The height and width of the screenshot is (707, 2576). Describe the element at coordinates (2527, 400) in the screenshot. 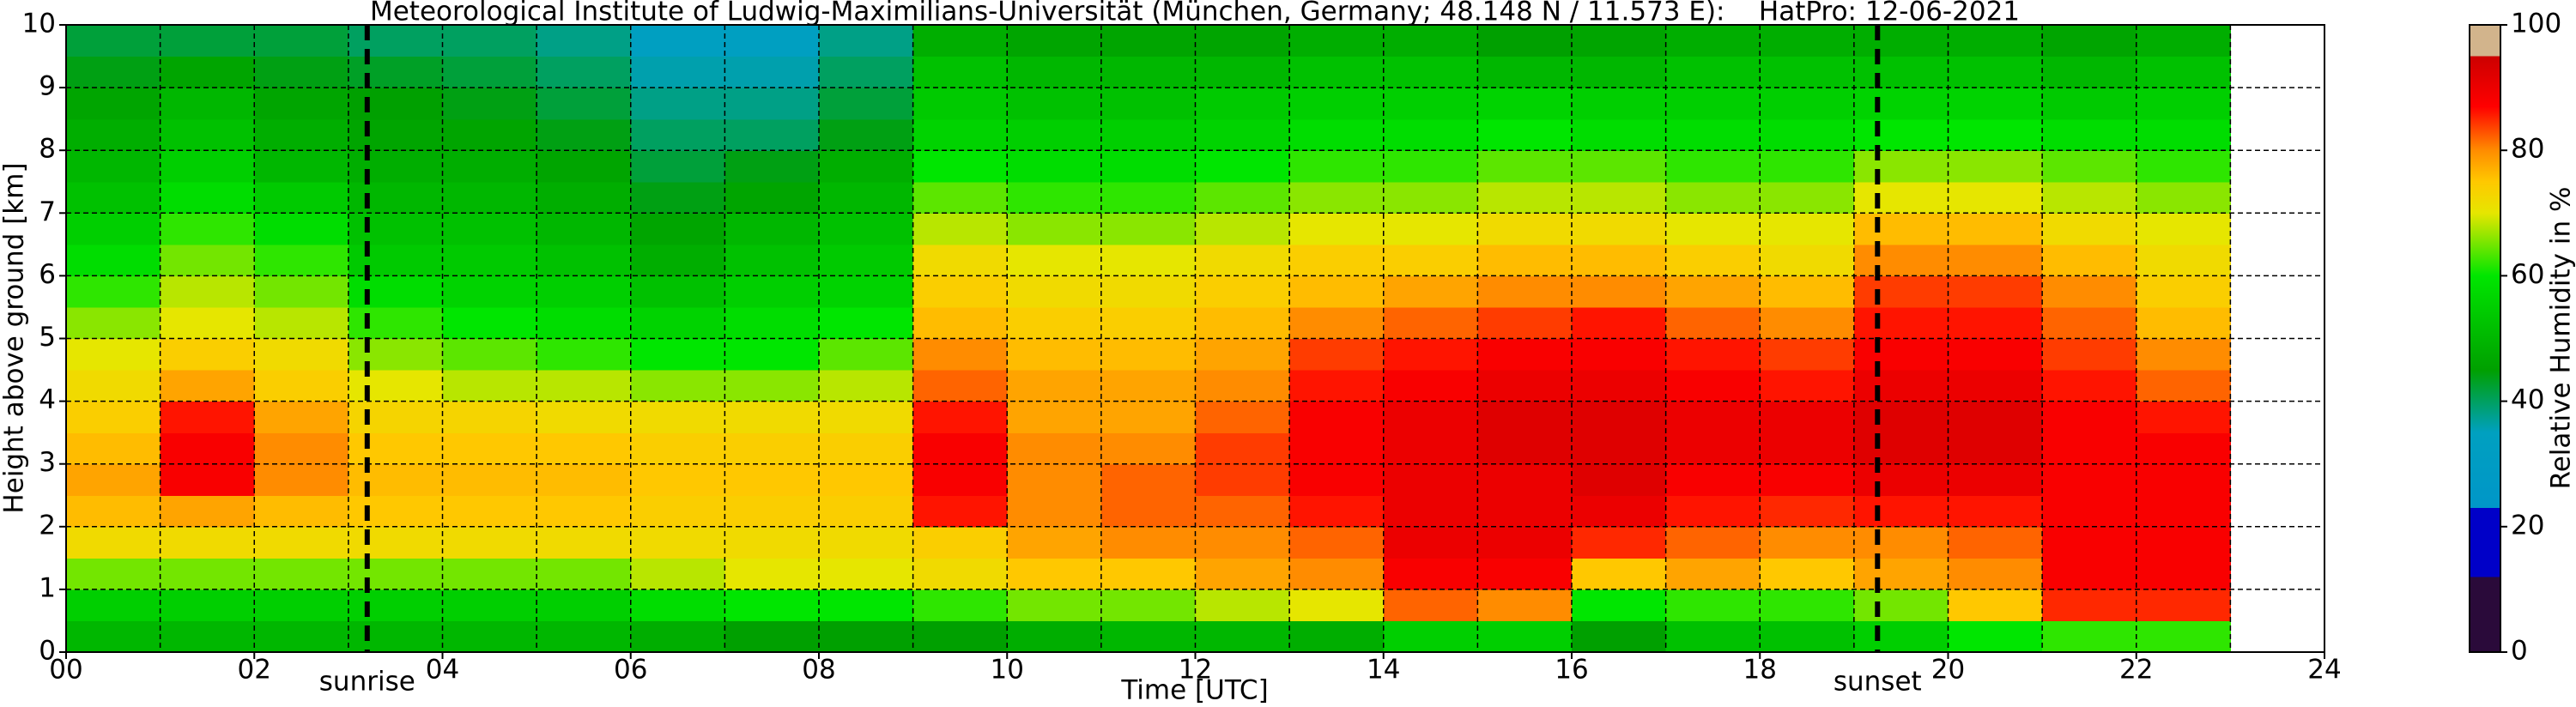

I see `colorbar-tick-label: 40` at that location.